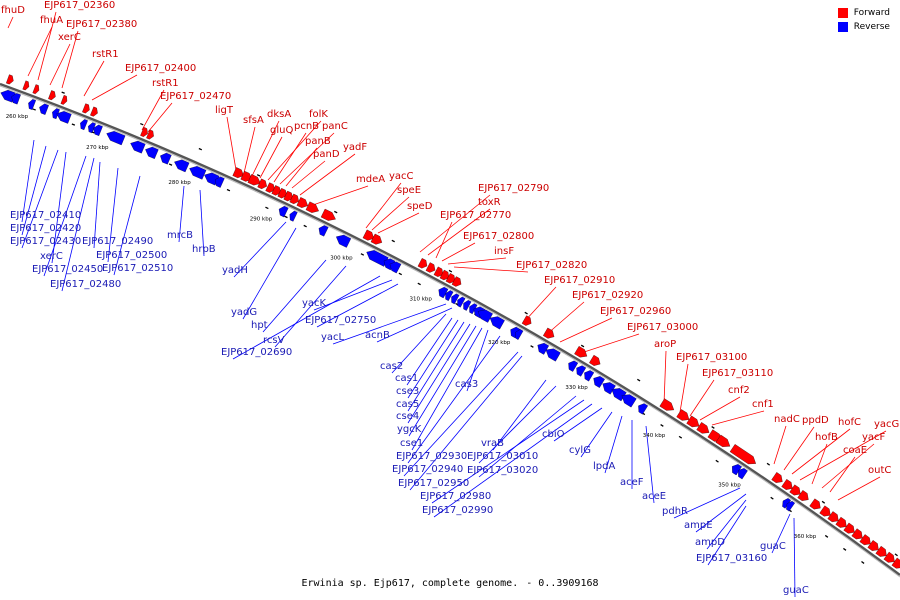 The width and height of the screenshot is (900, 600). What do you see at coordinates (13, 10) in the screenshot?
I see `forward-gene-label: fhuD` at bounding box center [13, 10].